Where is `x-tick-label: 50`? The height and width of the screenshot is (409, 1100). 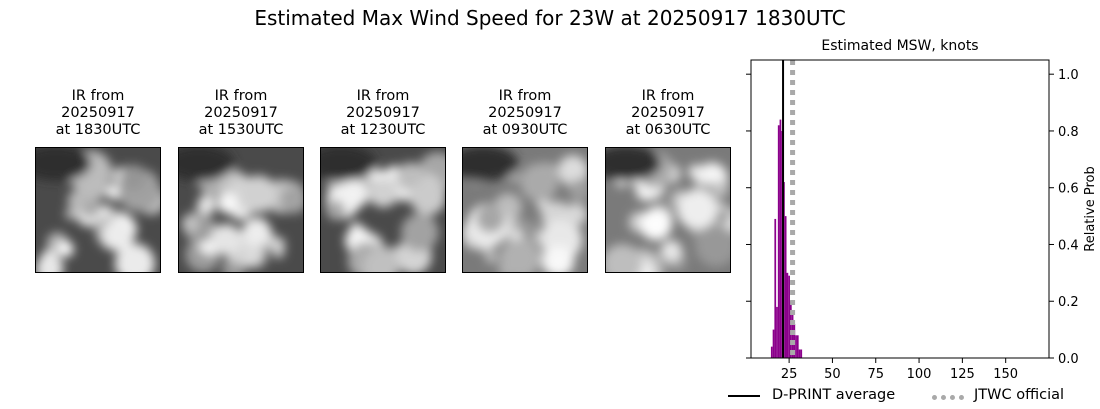
x-tick-label: 50 is located at coordinates (832, 374).